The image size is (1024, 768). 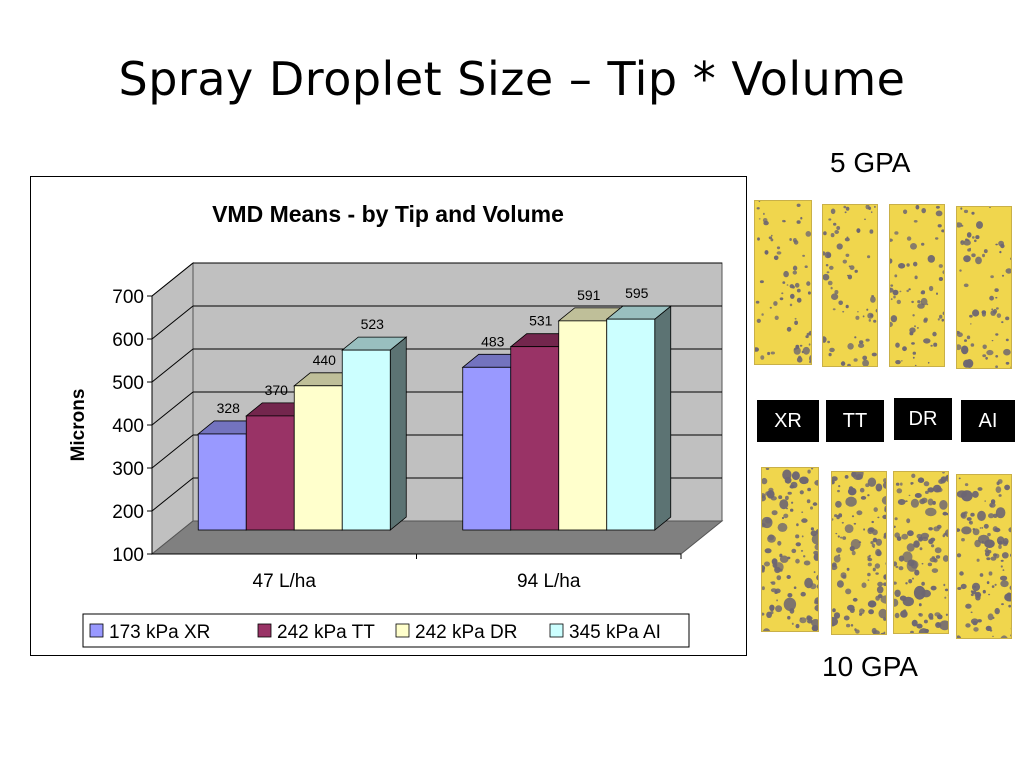 I want to click on spray-card-tt-5gpa, so click(x=850, y=285).